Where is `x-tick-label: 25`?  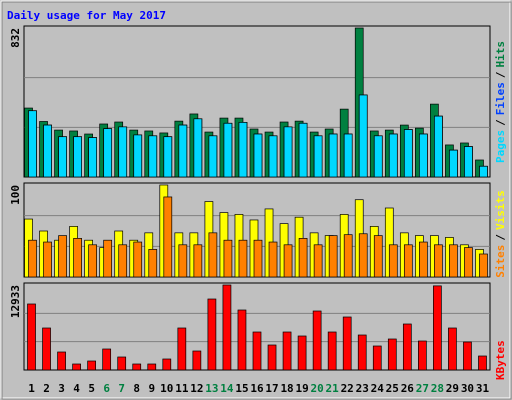 x-tick-label: 25 is located at coordinates (392, 388).